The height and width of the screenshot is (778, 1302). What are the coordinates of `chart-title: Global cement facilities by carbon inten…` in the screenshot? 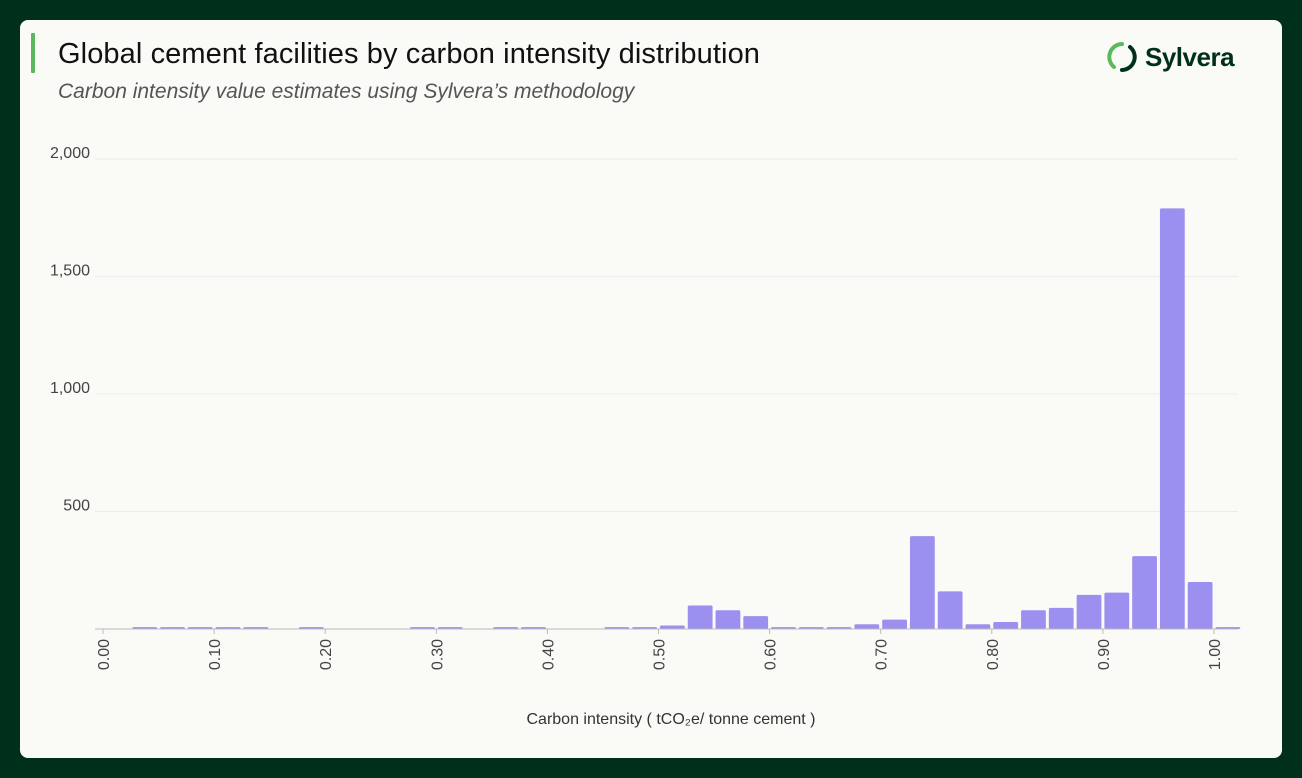 It's located at (409, 54).